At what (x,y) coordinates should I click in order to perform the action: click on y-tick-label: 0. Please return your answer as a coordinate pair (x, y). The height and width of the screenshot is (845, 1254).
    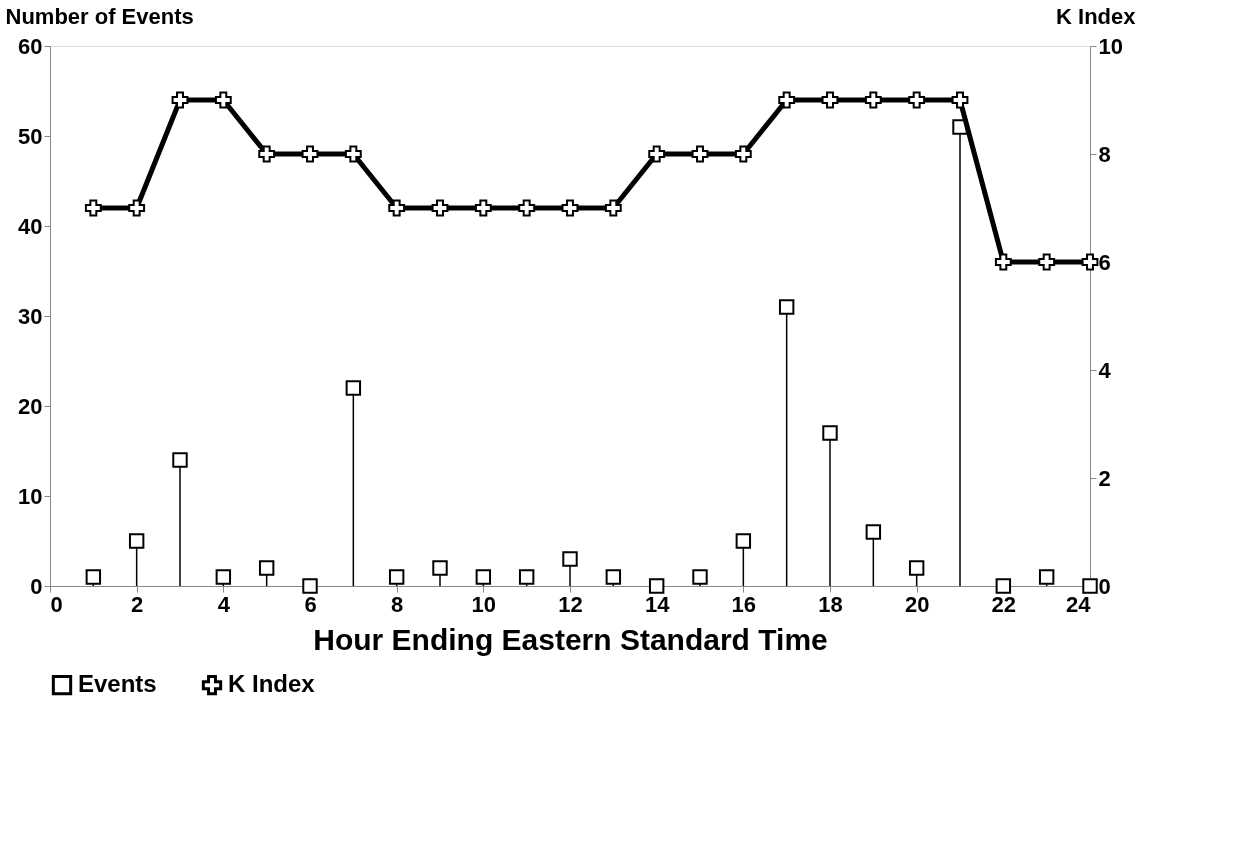
    Looking at the image, I should click on (36, 586).